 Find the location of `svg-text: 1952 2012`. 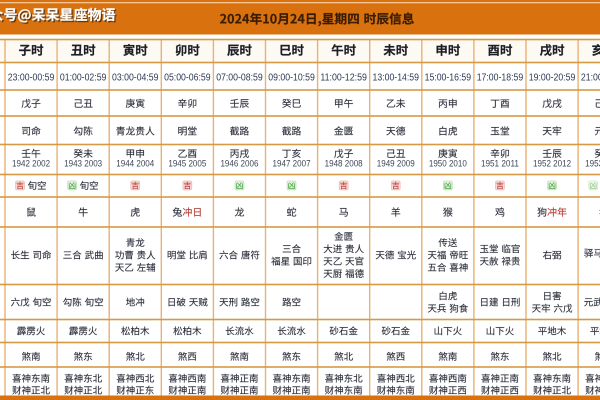

svg-text: 1952 2012 is located at coordinates (552, 164).